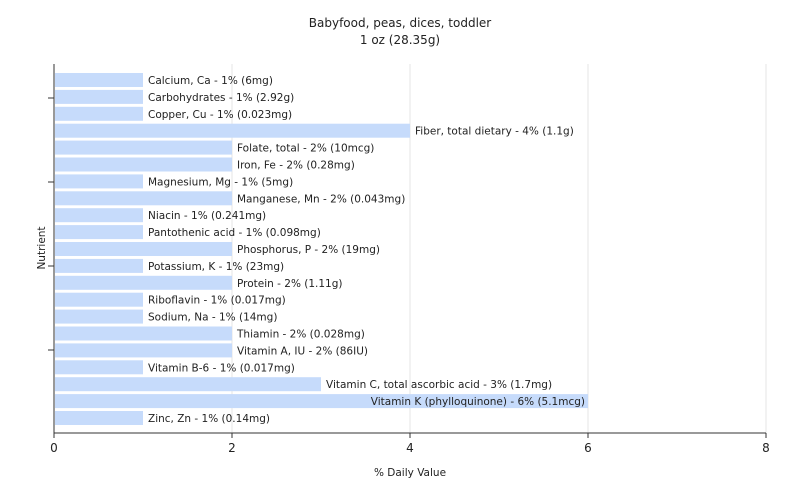 The width and height of the screenshot is (800, 500). I want to click on bar-label-6: Magnesium, Mg - 1% (5mg), so click(220, 182).